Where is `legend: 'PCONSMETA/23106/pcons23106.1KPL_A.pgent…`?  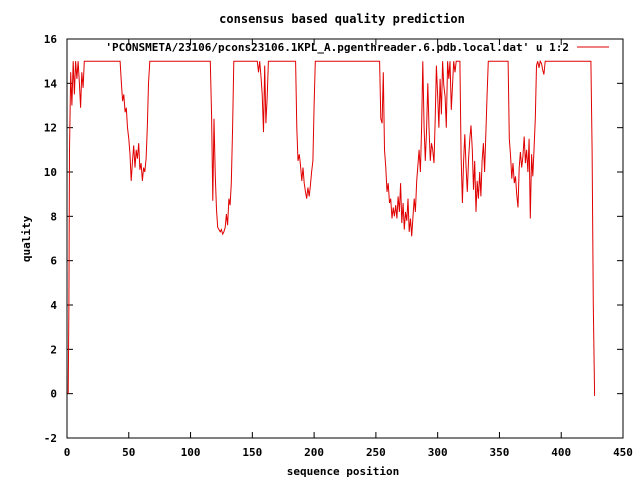 legend: 'PCONSMETA/23106/pcons23106.1KPL_A.pgent… is located at coordinates (357, 47).